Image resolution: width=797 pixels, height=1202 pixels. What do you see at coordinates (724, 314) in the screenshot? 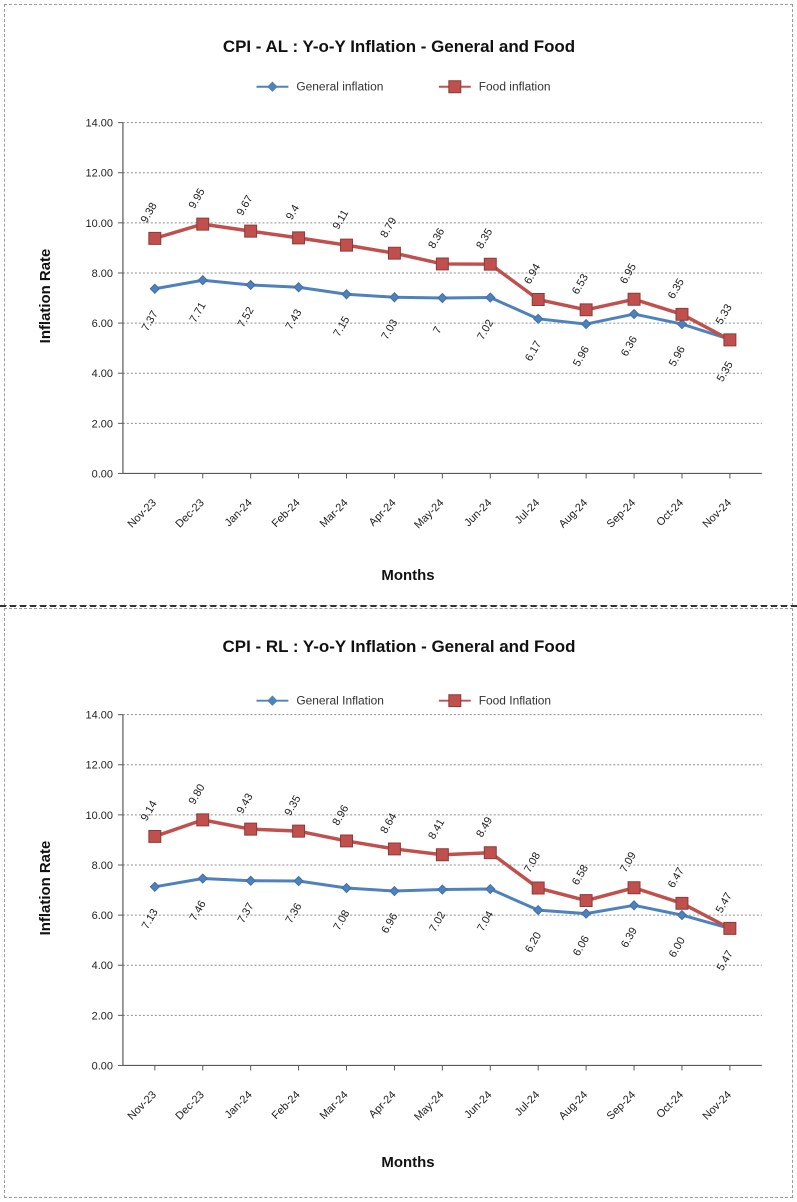
I see `food-inflation-data-label: 5.33` at bounding box center [724, 314].